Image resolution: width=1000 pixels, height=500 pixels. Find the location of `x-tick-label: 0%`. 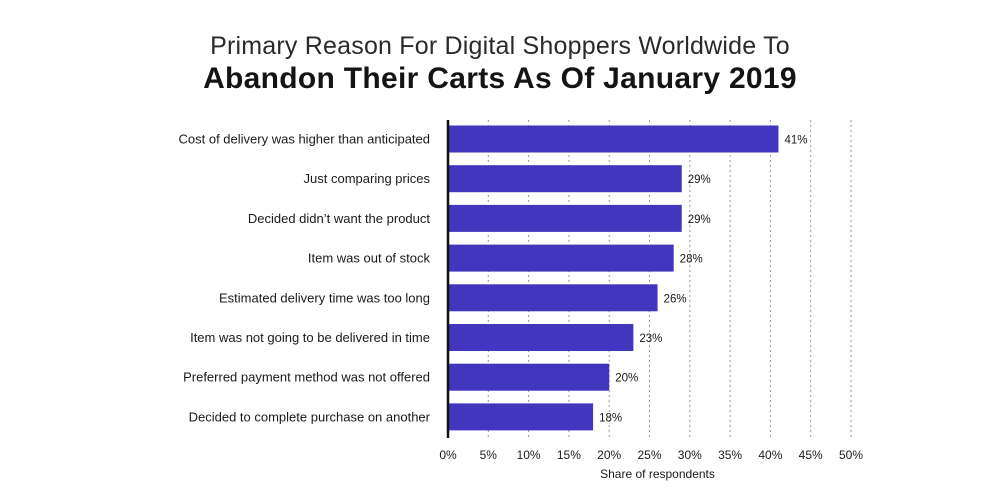

x-tick-label: 0% is located at coordinates (448, 455).